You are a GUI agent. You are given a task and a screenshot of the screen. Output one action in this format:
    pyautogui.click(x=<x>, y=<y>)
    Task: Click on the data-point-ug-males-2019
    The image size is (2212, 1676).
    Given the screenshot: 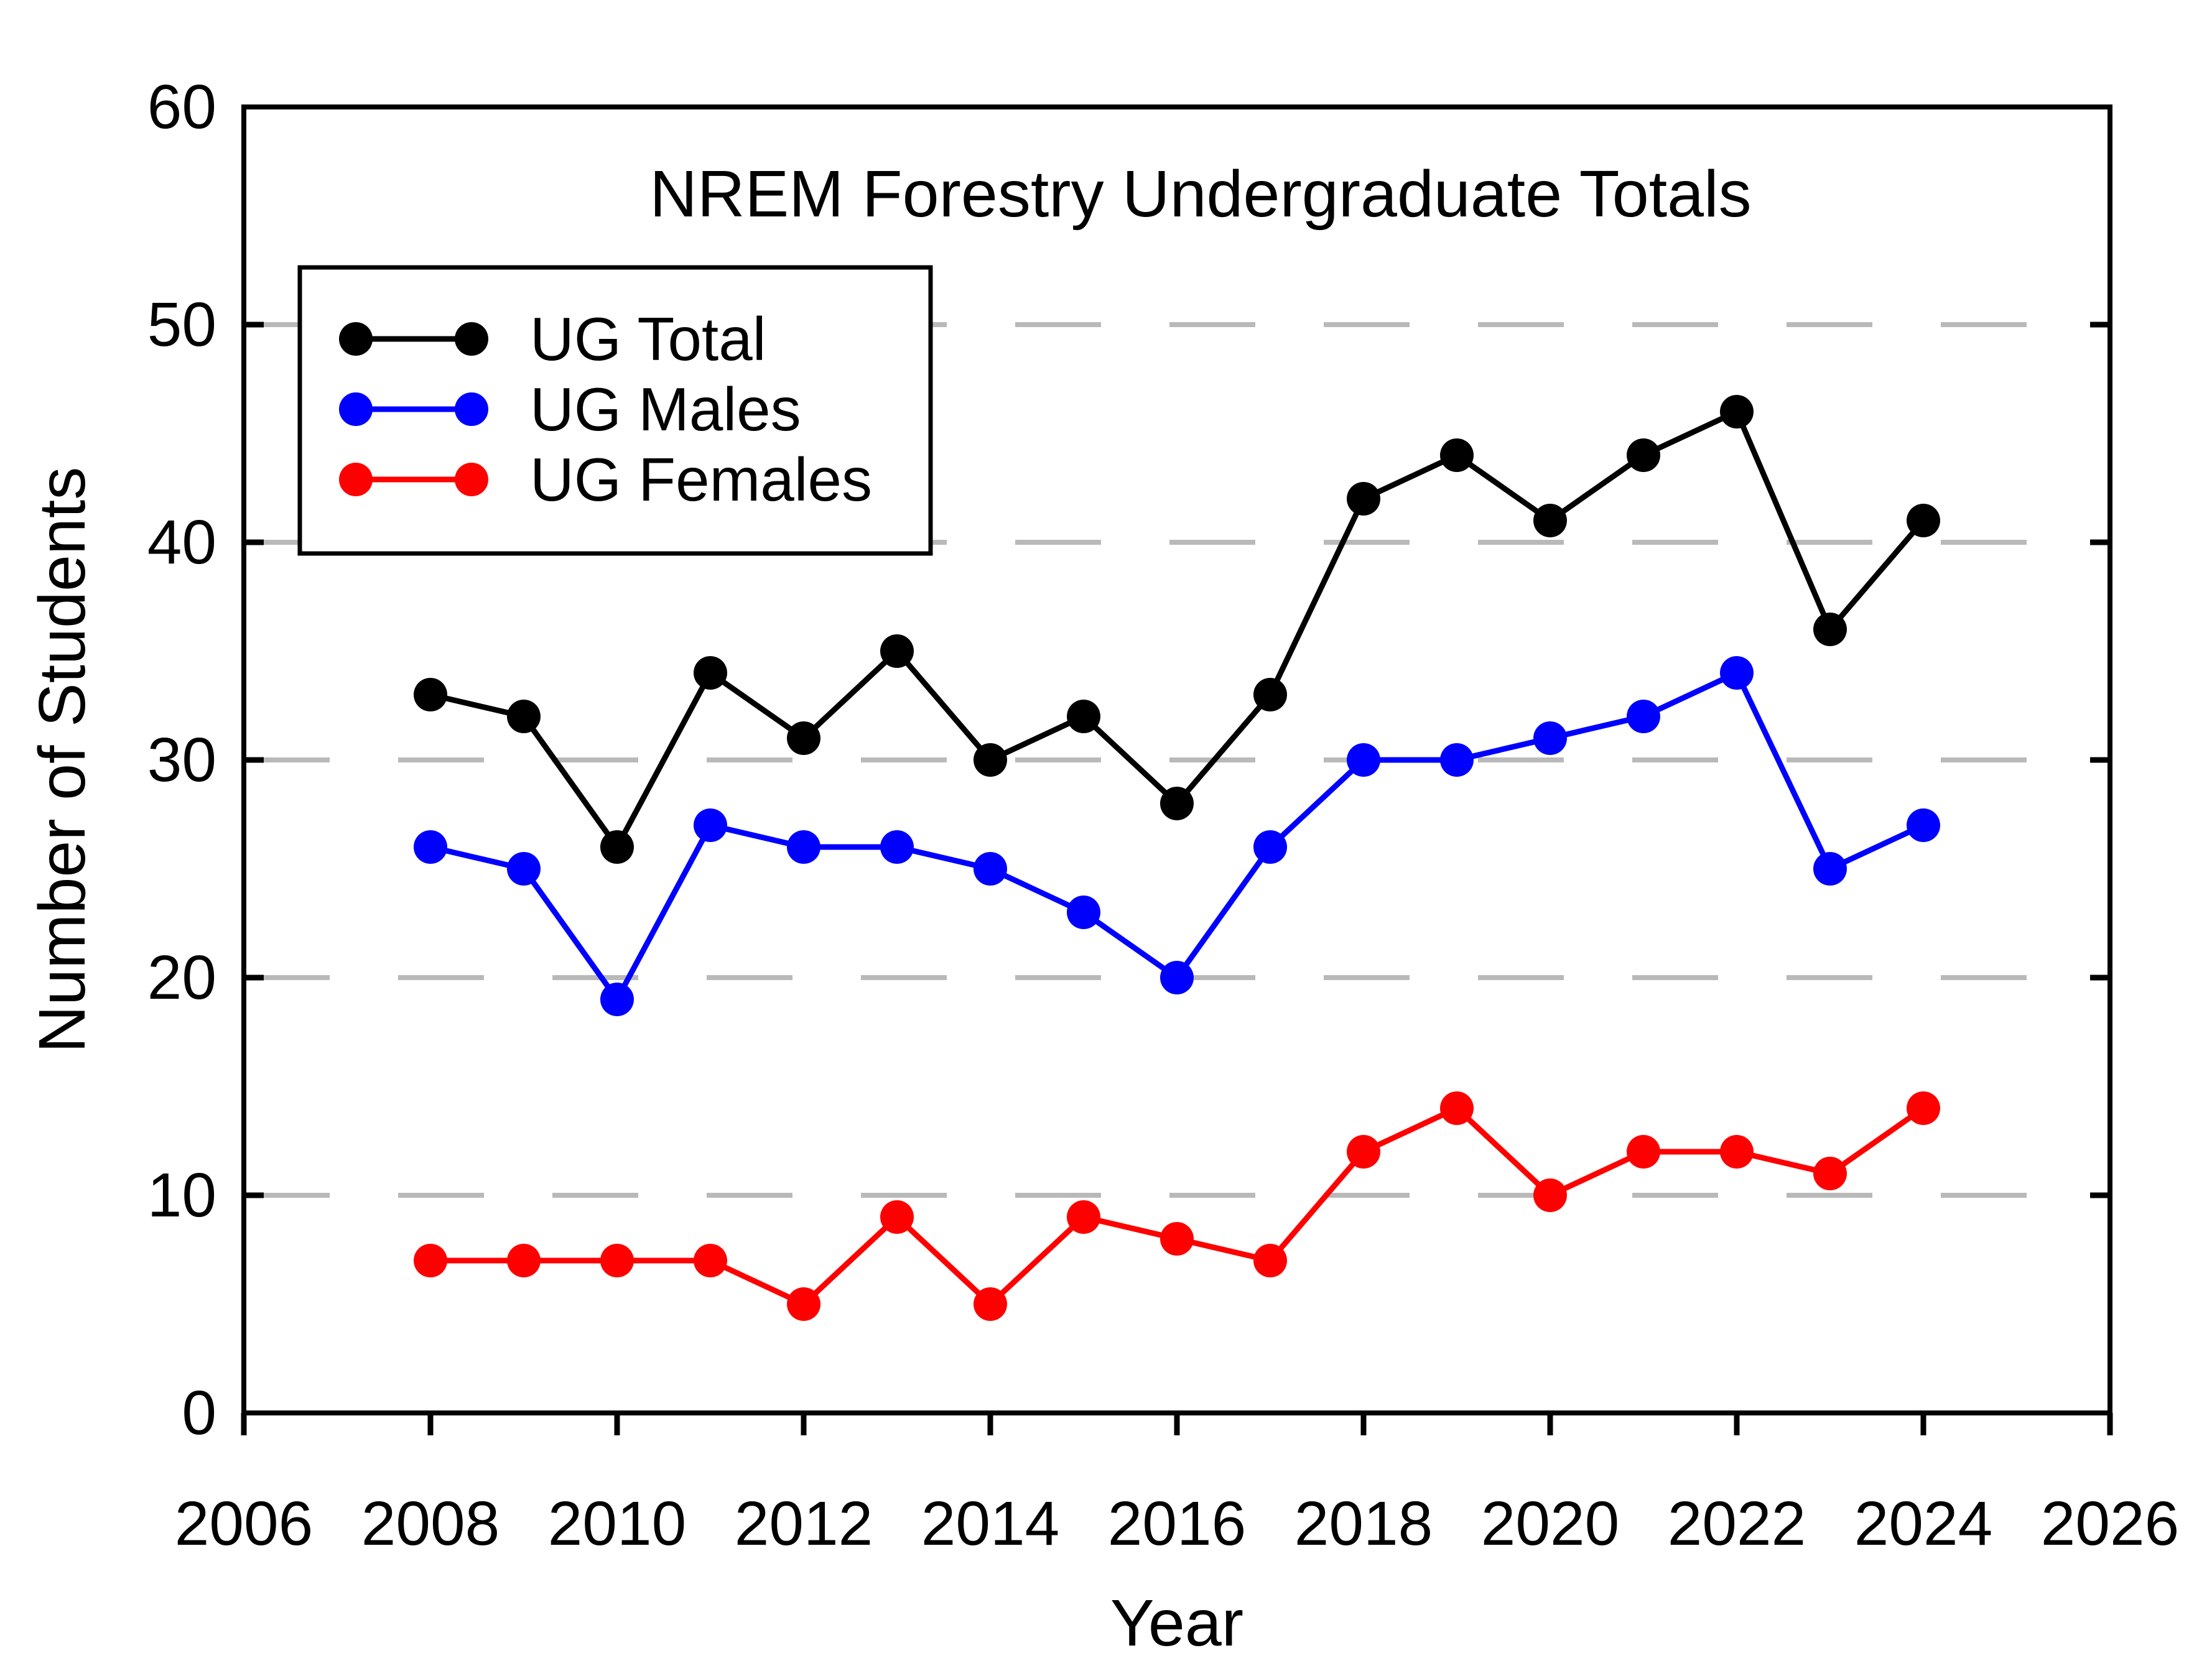 What is the action you would take?
    pyautogui.click(x=1457, y=760)
    